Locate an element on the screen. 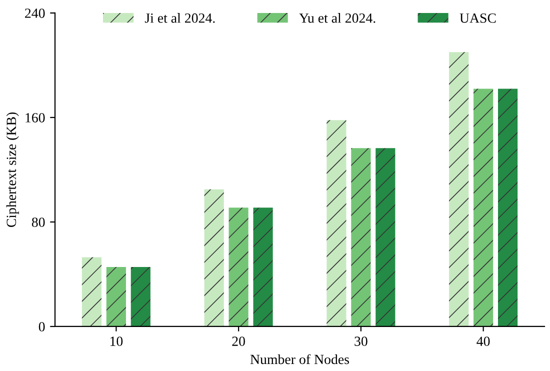  legend-label: UASC is located at coordinates (478, 18).